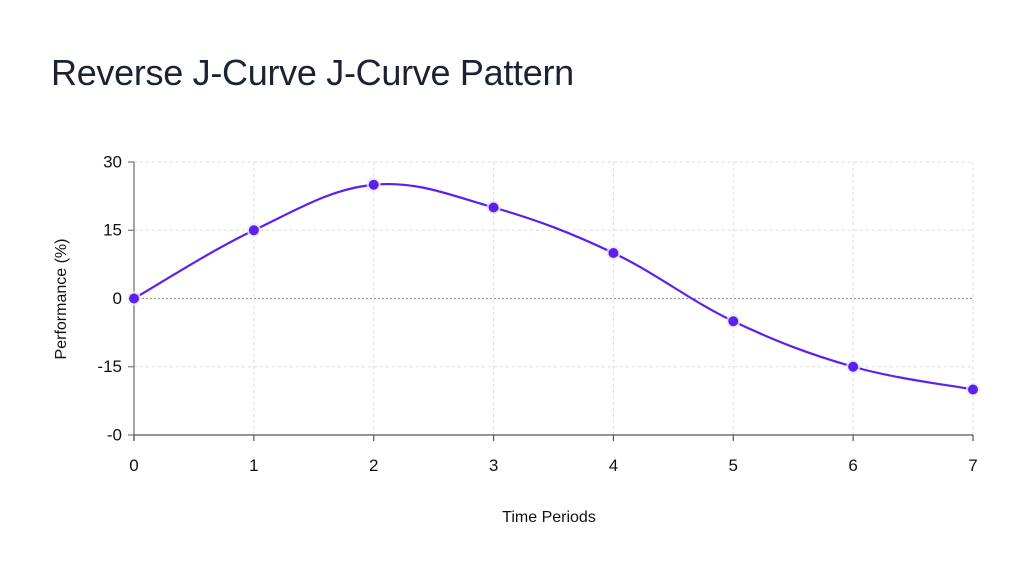  I want to click on x-axis-label: Time Periods, so click(549, 517).